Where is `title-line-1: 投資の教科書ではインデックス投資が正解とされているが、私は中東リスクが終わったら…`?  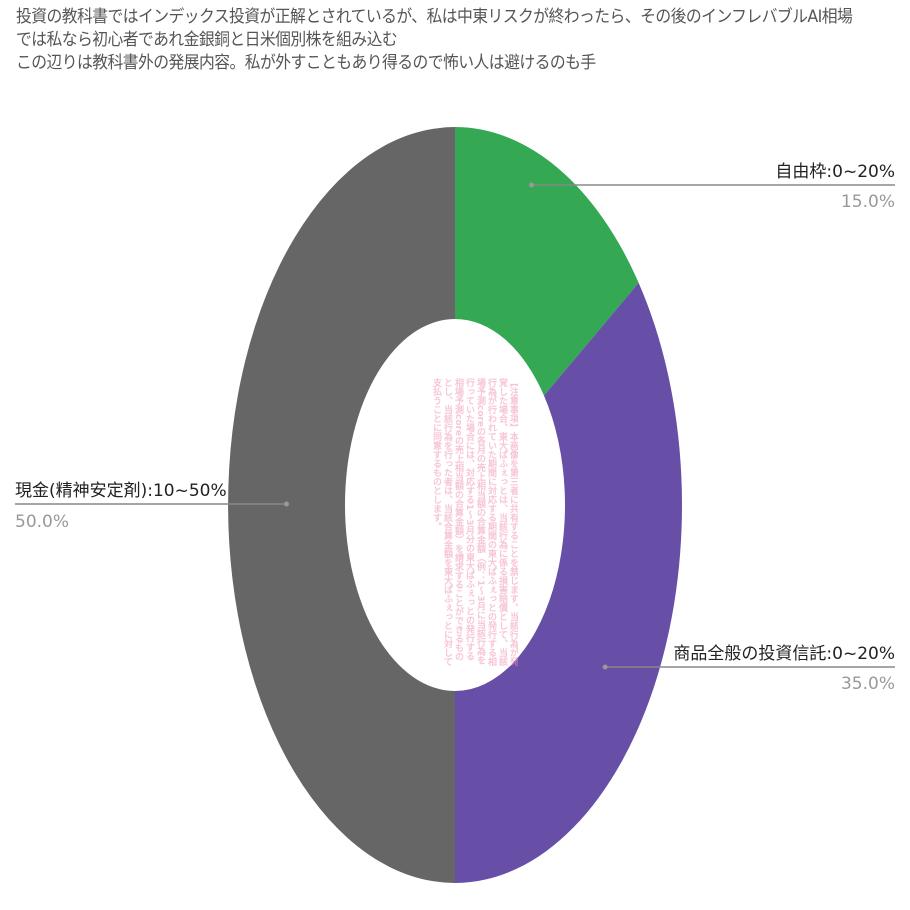 title-line-1: 投資の教科書ではインデックス投資が正解とされているが、私は中東リスクが終わったら… is located at coordinates (434, 17).